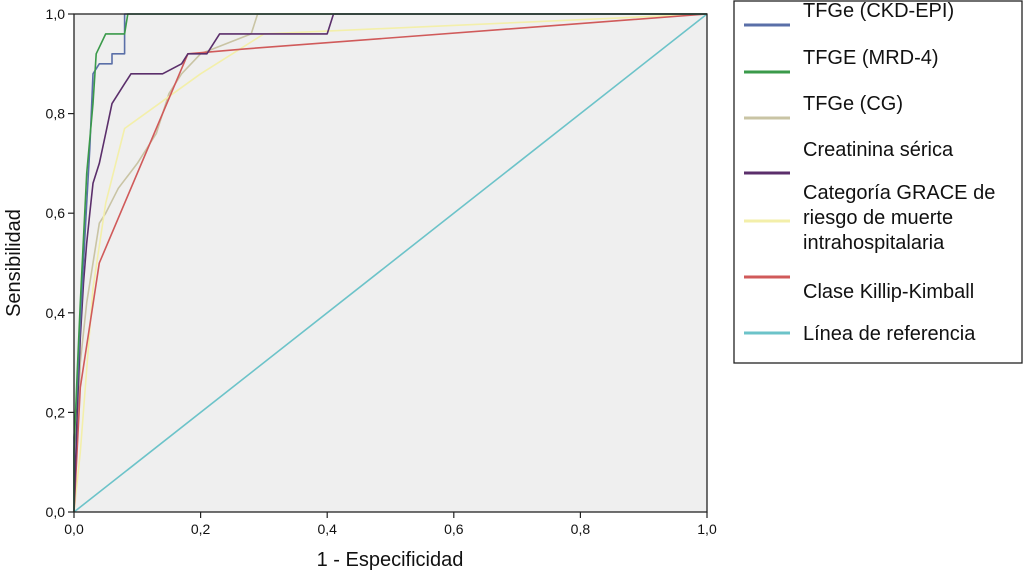 The height and width of the screenshot is (573, 1024). I want to click on y-tick-label: 0,4, so click(56, 313).